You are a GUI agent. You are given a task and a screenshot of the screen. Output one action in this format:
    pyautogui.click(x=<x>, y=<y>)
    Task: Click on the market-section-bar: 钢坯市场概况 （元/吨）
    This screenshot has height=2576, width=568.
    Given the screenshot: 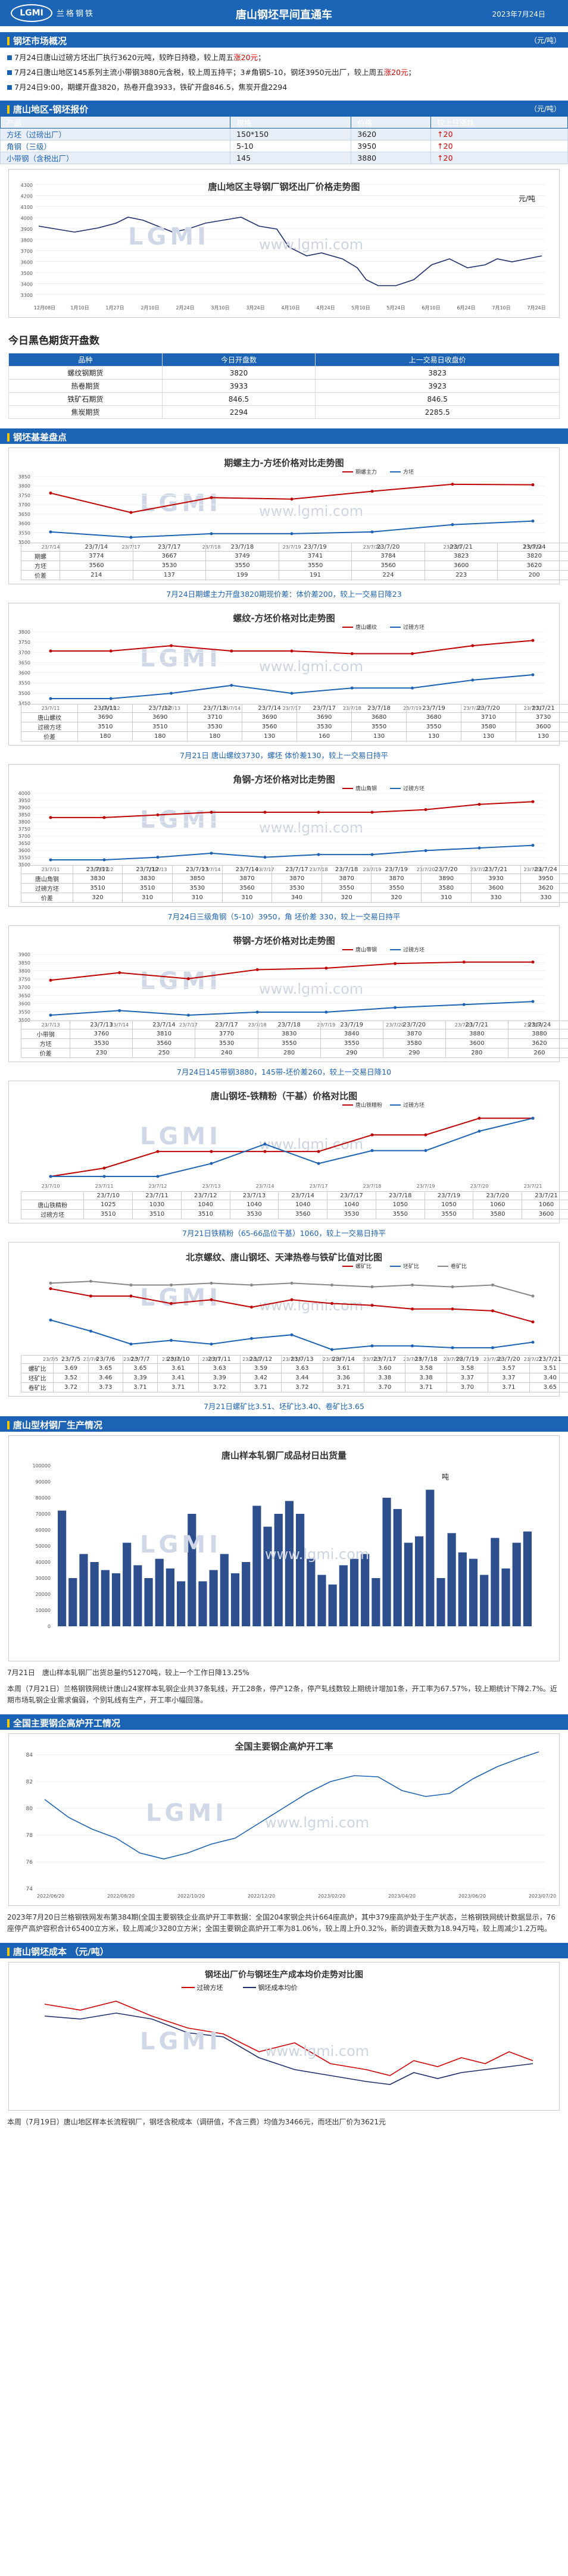 What is the action you would take?
    pyautogui.click(x=284, y=40)
    